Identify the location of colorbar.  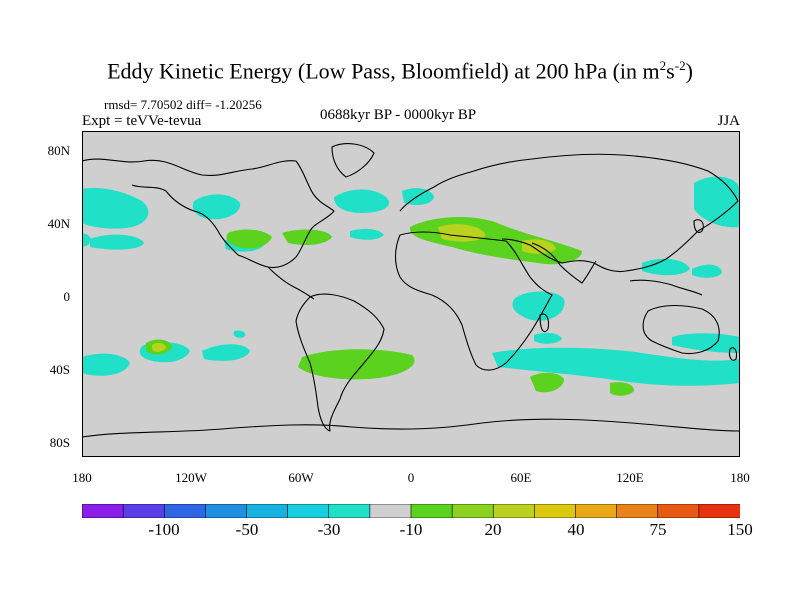
(411, 511).